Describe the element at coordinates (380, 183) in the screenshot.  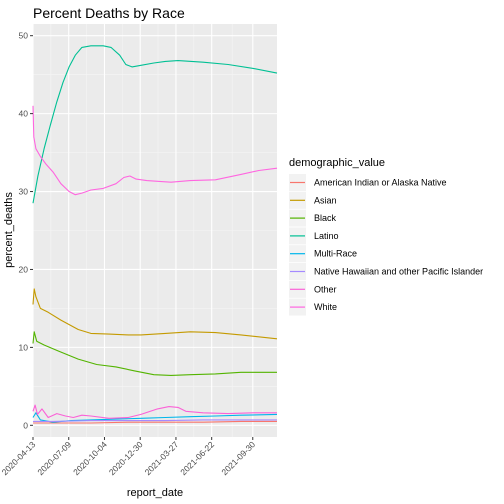
I see `legend-label: American Indian or Alaska Native` at that location.